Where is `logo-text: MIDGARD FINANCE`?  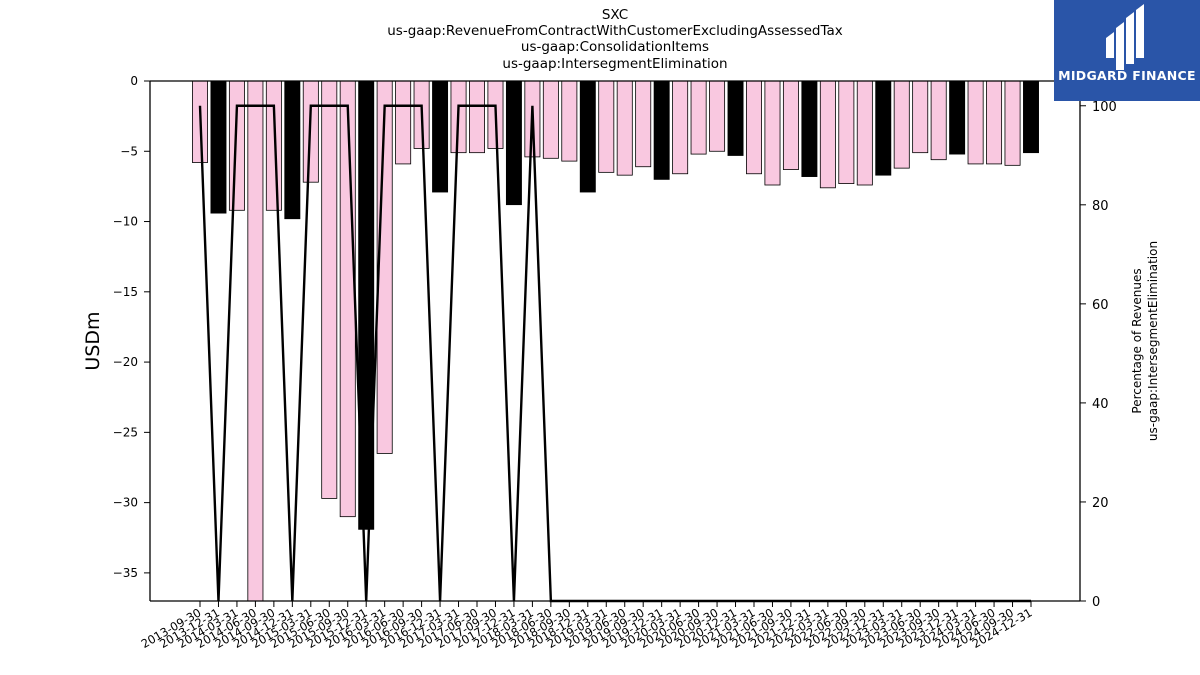
logo-text: MIDGARD FINANCE is located at coordinates (1127, 75).